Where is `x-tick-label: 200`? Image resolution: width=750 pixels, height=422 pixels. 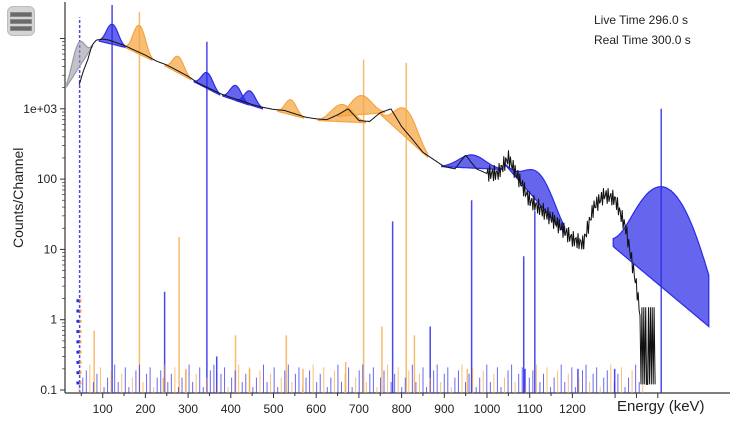
x-tick-label: 200 is located at coordinates (145, 409).